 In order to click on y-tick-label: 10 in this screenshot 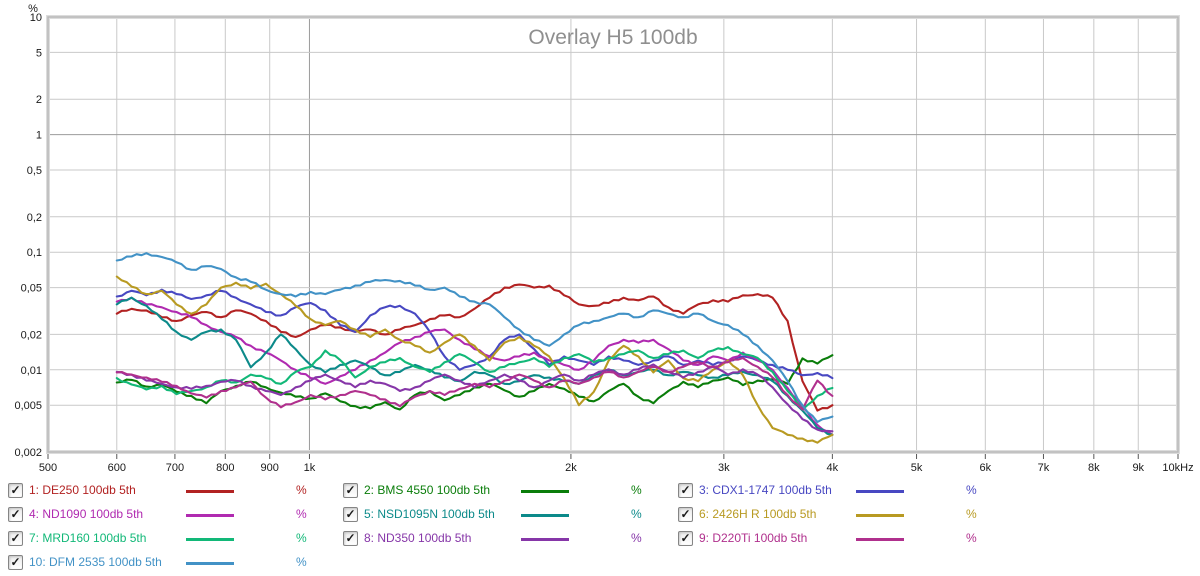, I will do `click(36, 18)`.